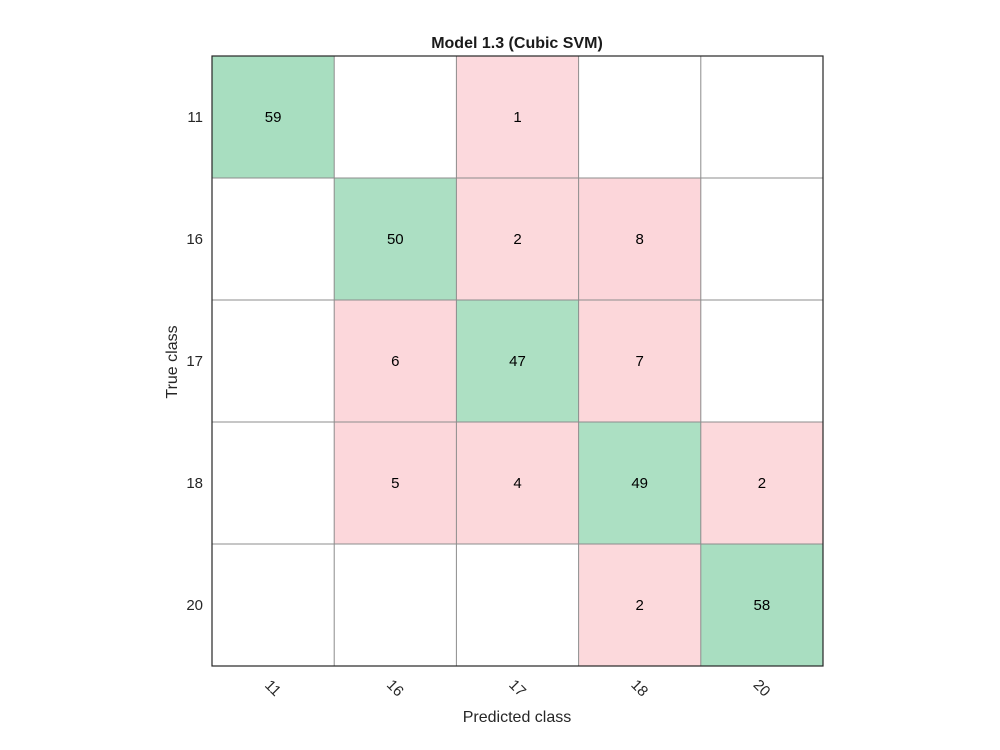 This screenshot has width=1000, height=750. Describe the element at coordinates (195, 117) in the screenshot. I see `y-tick-label: 11` at that location.